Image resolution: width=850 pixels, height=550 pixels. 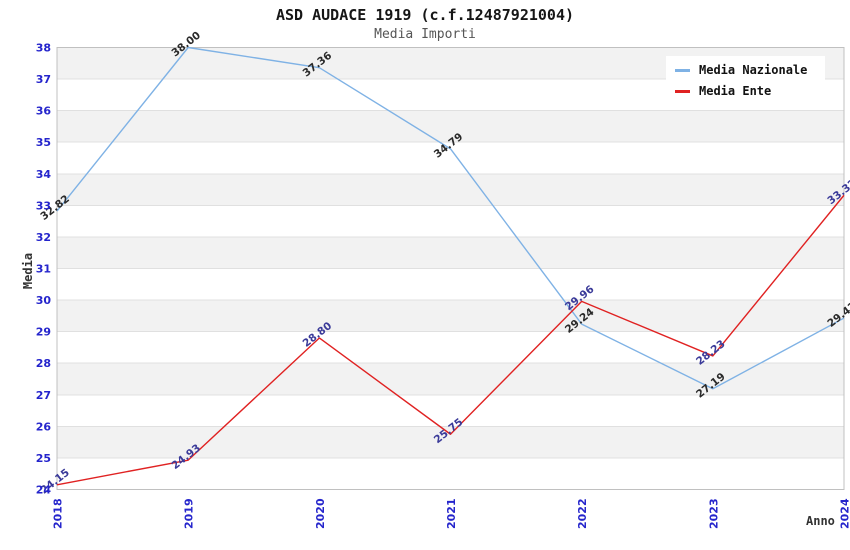 I want to click on x-axis-tick-label: 2023, so click(x=713, y=513).